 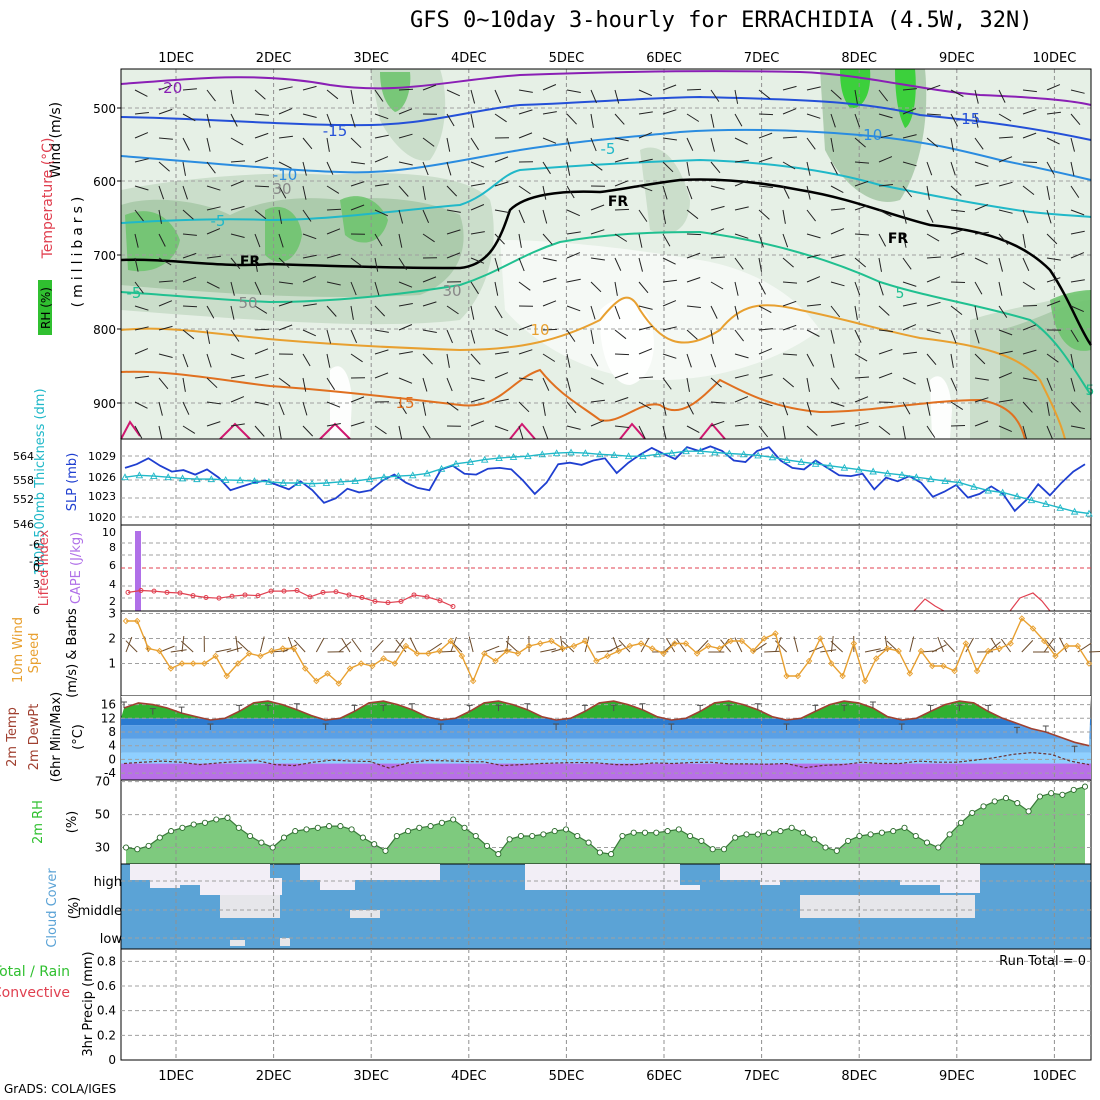 What do you see at coordinates (606, 568) in the screenshot?
I see `li-grid` at bounding box center [606, 568].